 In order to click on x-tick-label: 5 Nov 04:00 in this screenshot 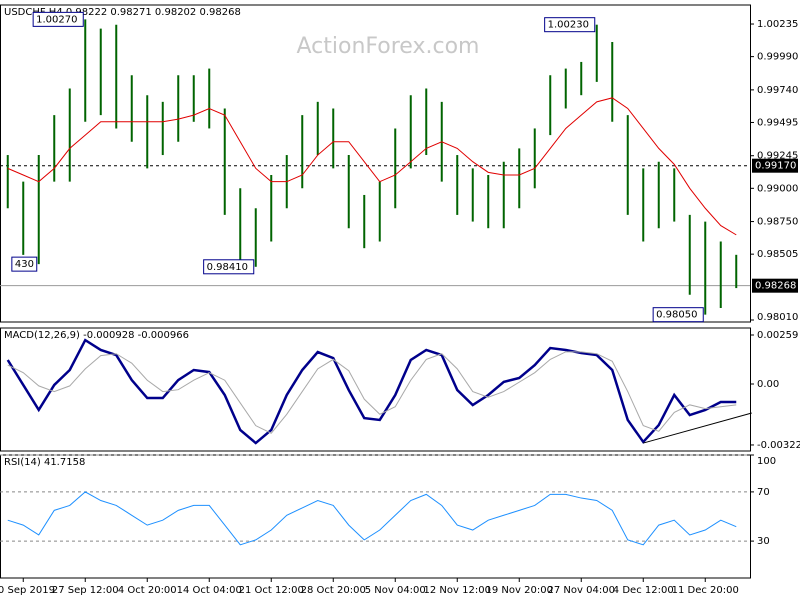, I will do `click(395, 590)`.